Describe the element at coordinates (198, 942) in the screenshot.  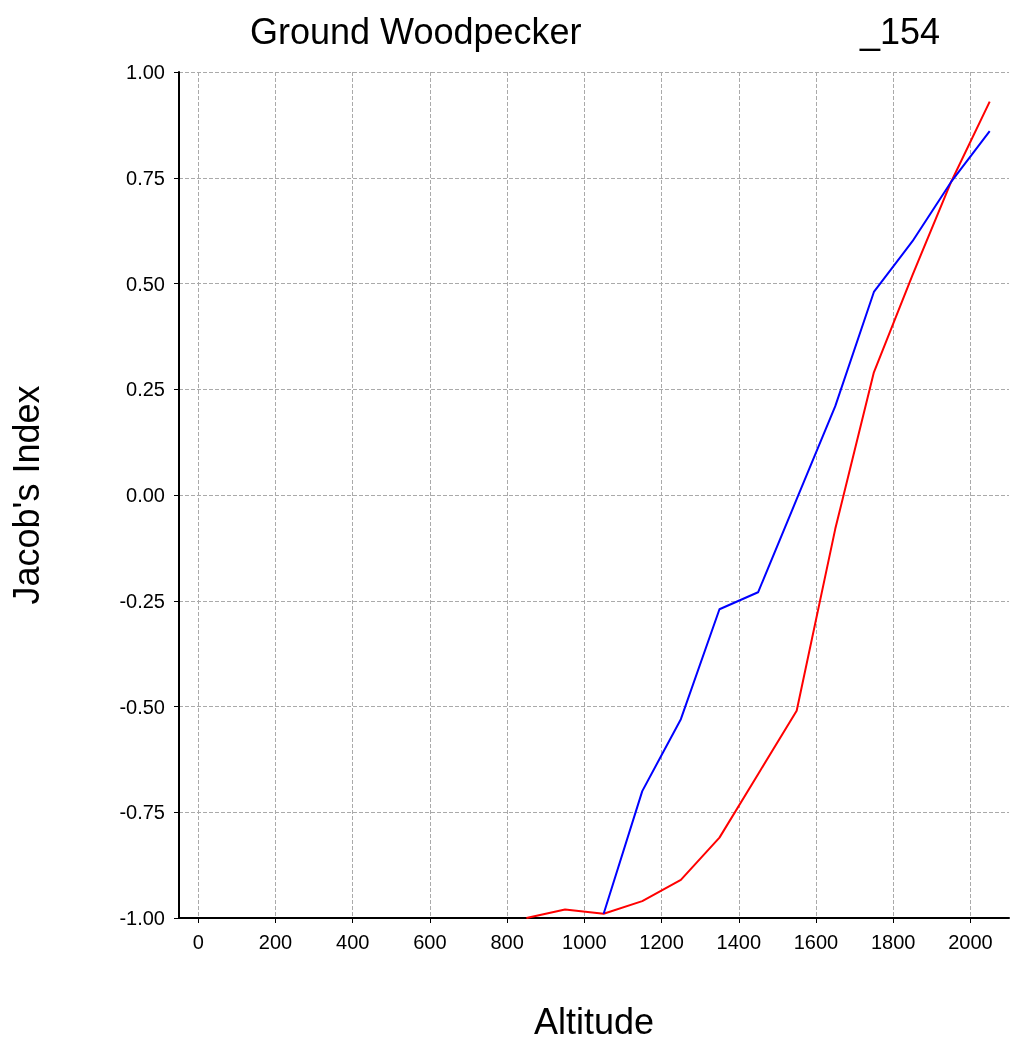
I see `x-tick-label: 0` at that location.